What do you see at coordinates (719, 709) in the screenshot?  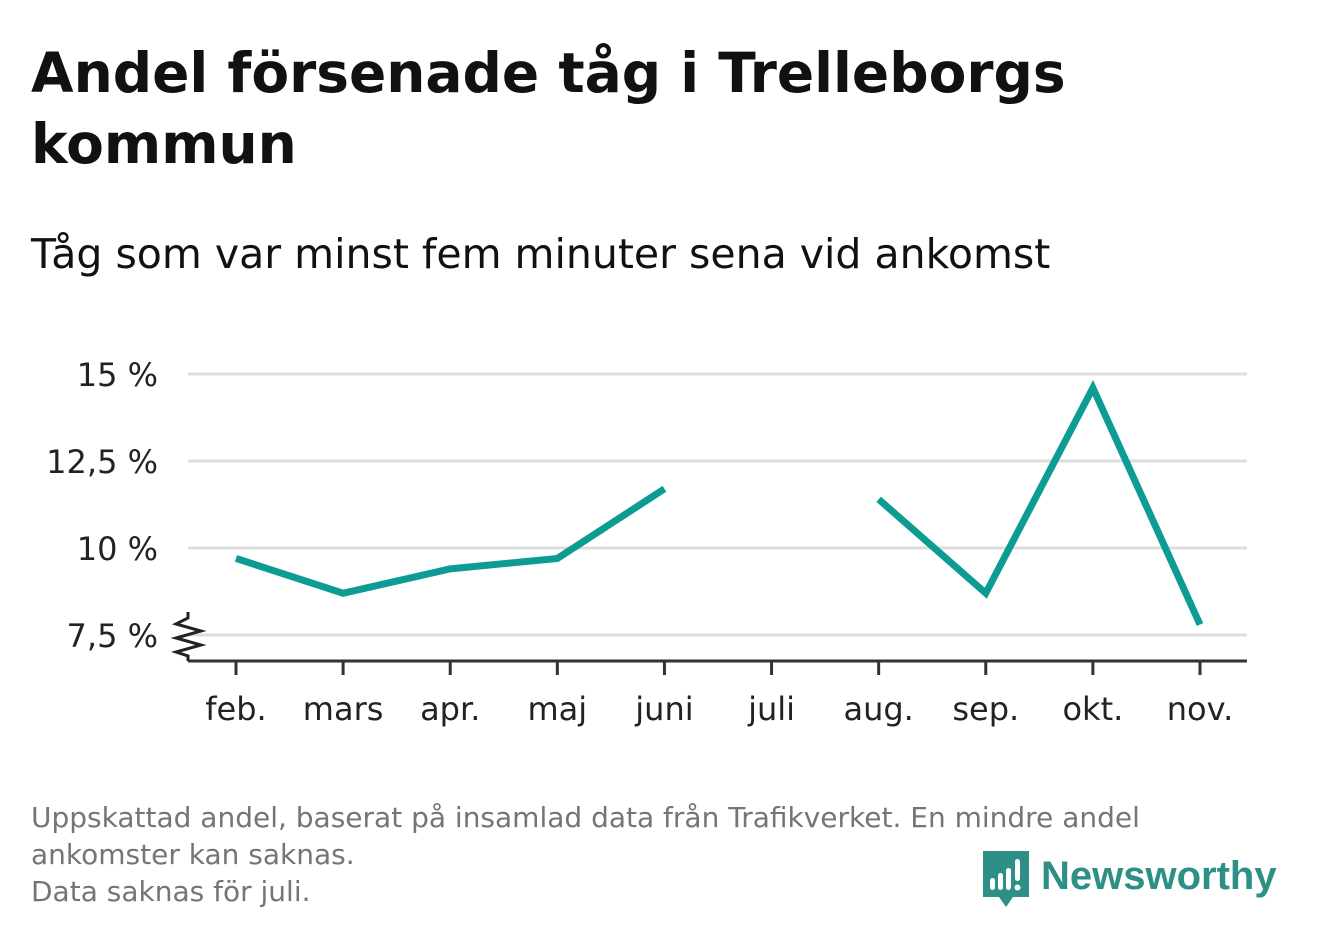 I see `x-axis-labels: feb. mars apr. maj juni juli aug. sep. okt. nov.` at bounding box center [719, 709].